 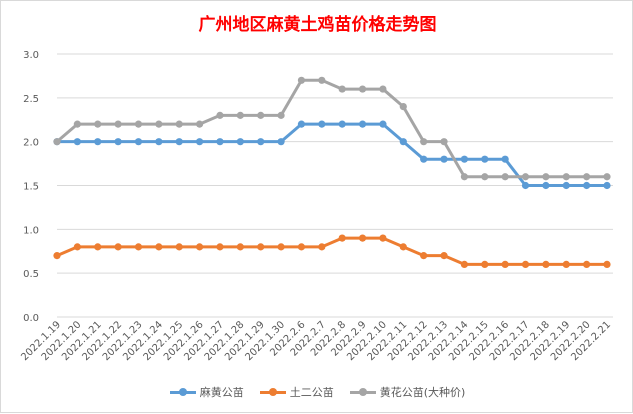 I want to click on y-tick-label: 0.0, so click(x=31, y=318).